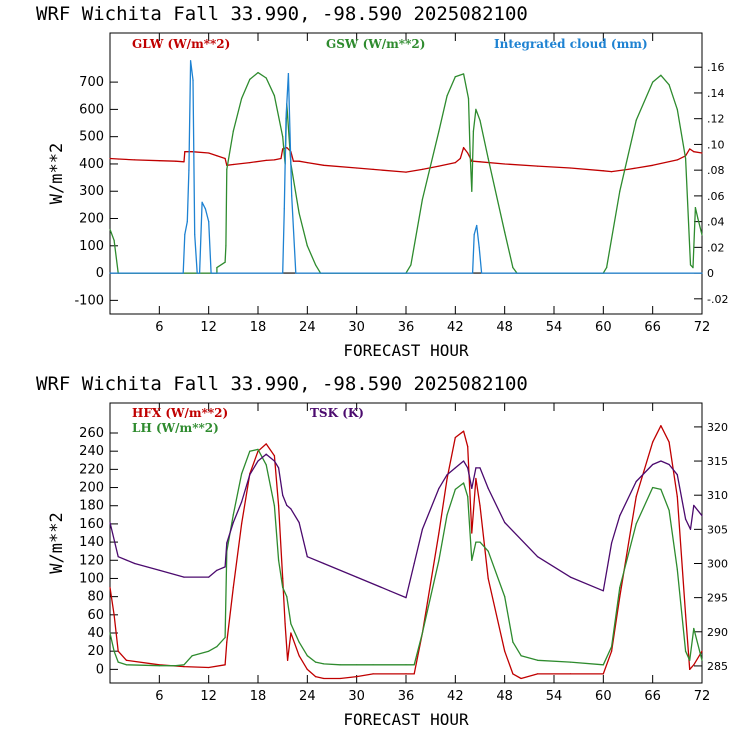 The image size is (740, 740). I want to click on series-line, so click(406, 159).